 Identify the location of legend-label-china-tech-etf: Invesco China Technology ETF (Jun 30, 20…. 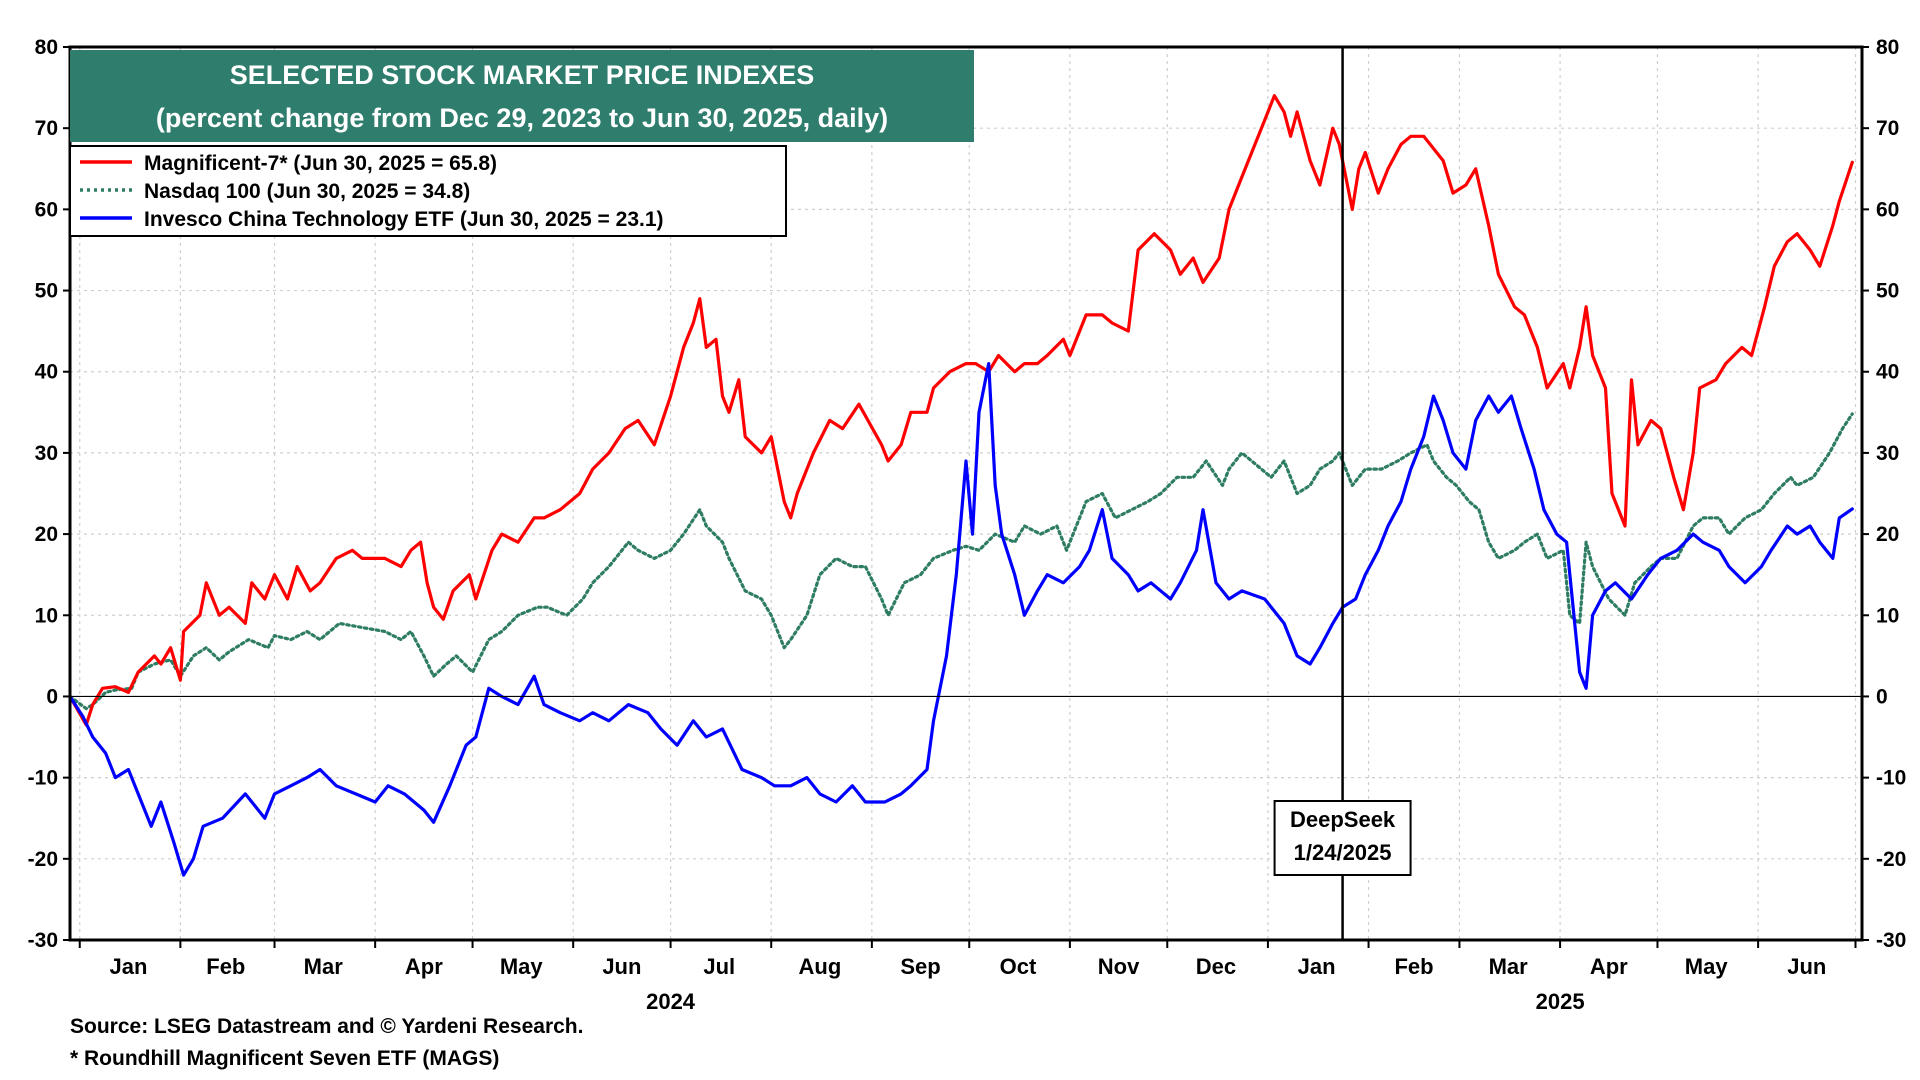
(404, 219).